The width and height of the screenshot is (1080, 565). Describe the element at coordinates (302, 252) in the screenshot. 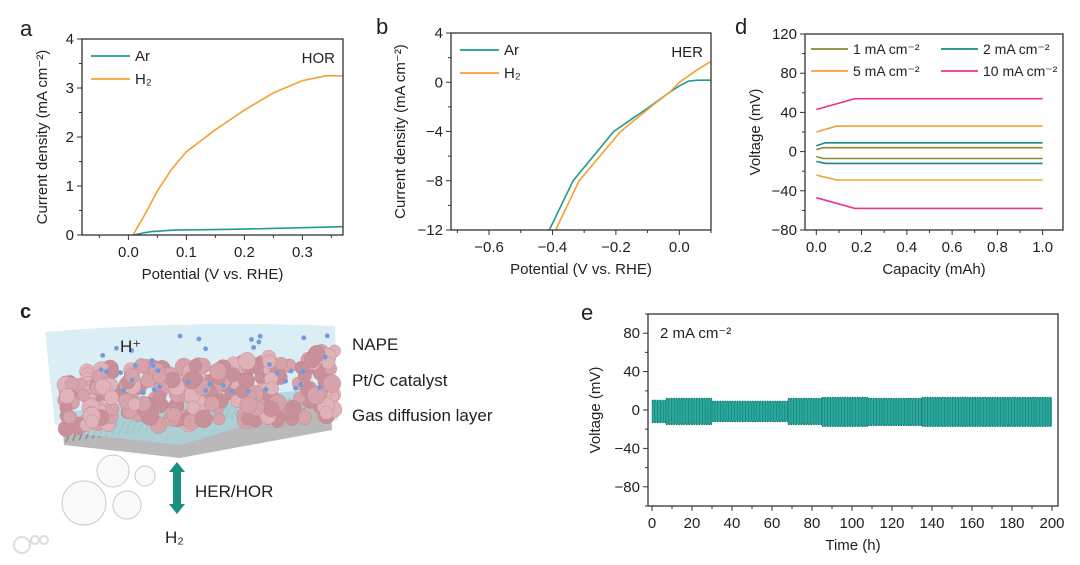

I see `x-tick-label: 0.3` at that location.